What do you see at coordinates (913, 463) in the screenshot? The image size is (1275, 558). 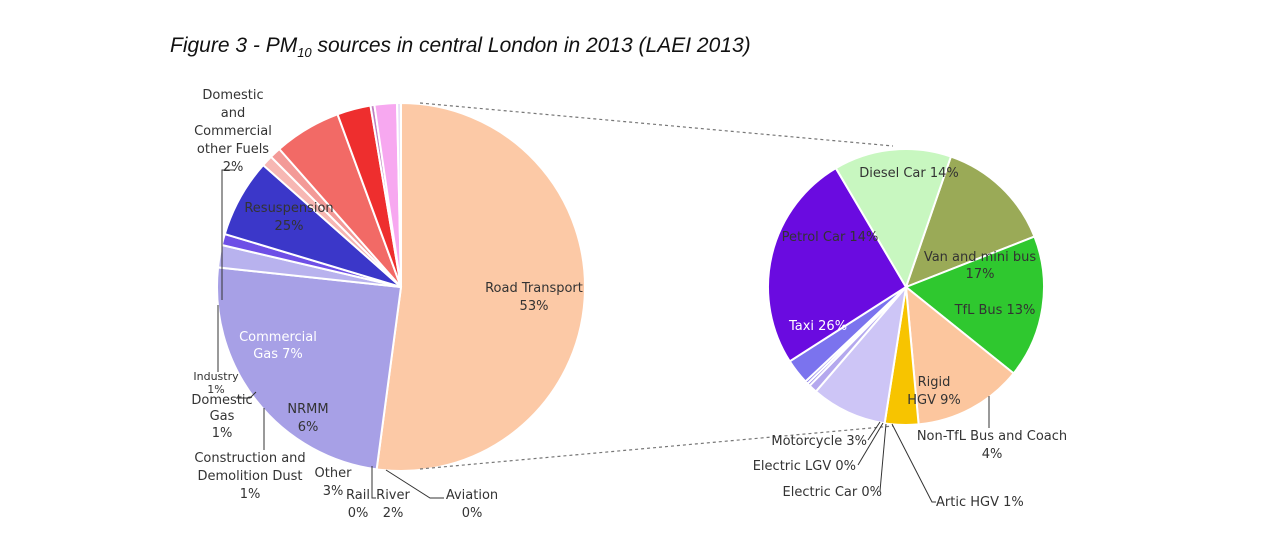 I see `leader-line-artic` at bounding box center [913, 463].